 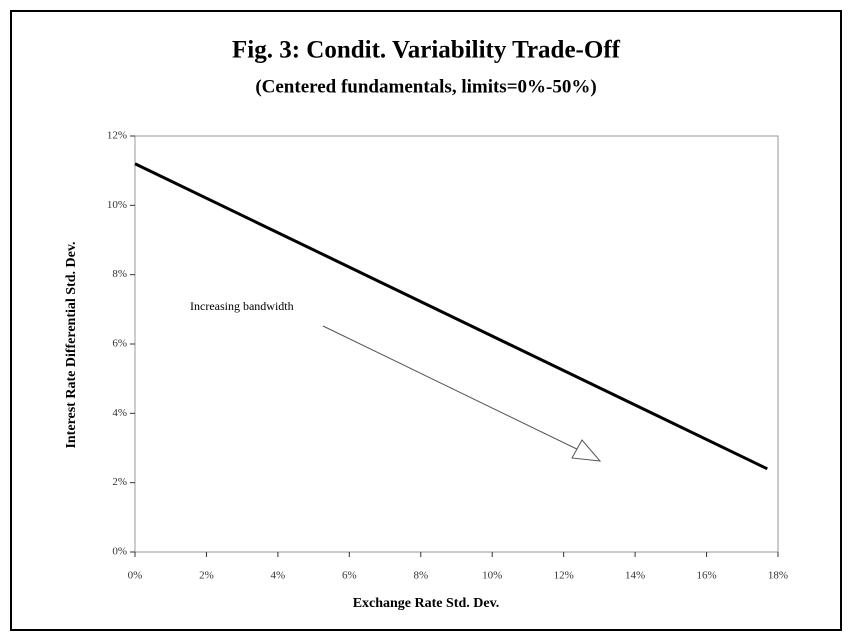 What do you see at coordinates (117, 136) in the screenshot?
I see `y-tick-label: 12%` at bounding box center [117, 136].